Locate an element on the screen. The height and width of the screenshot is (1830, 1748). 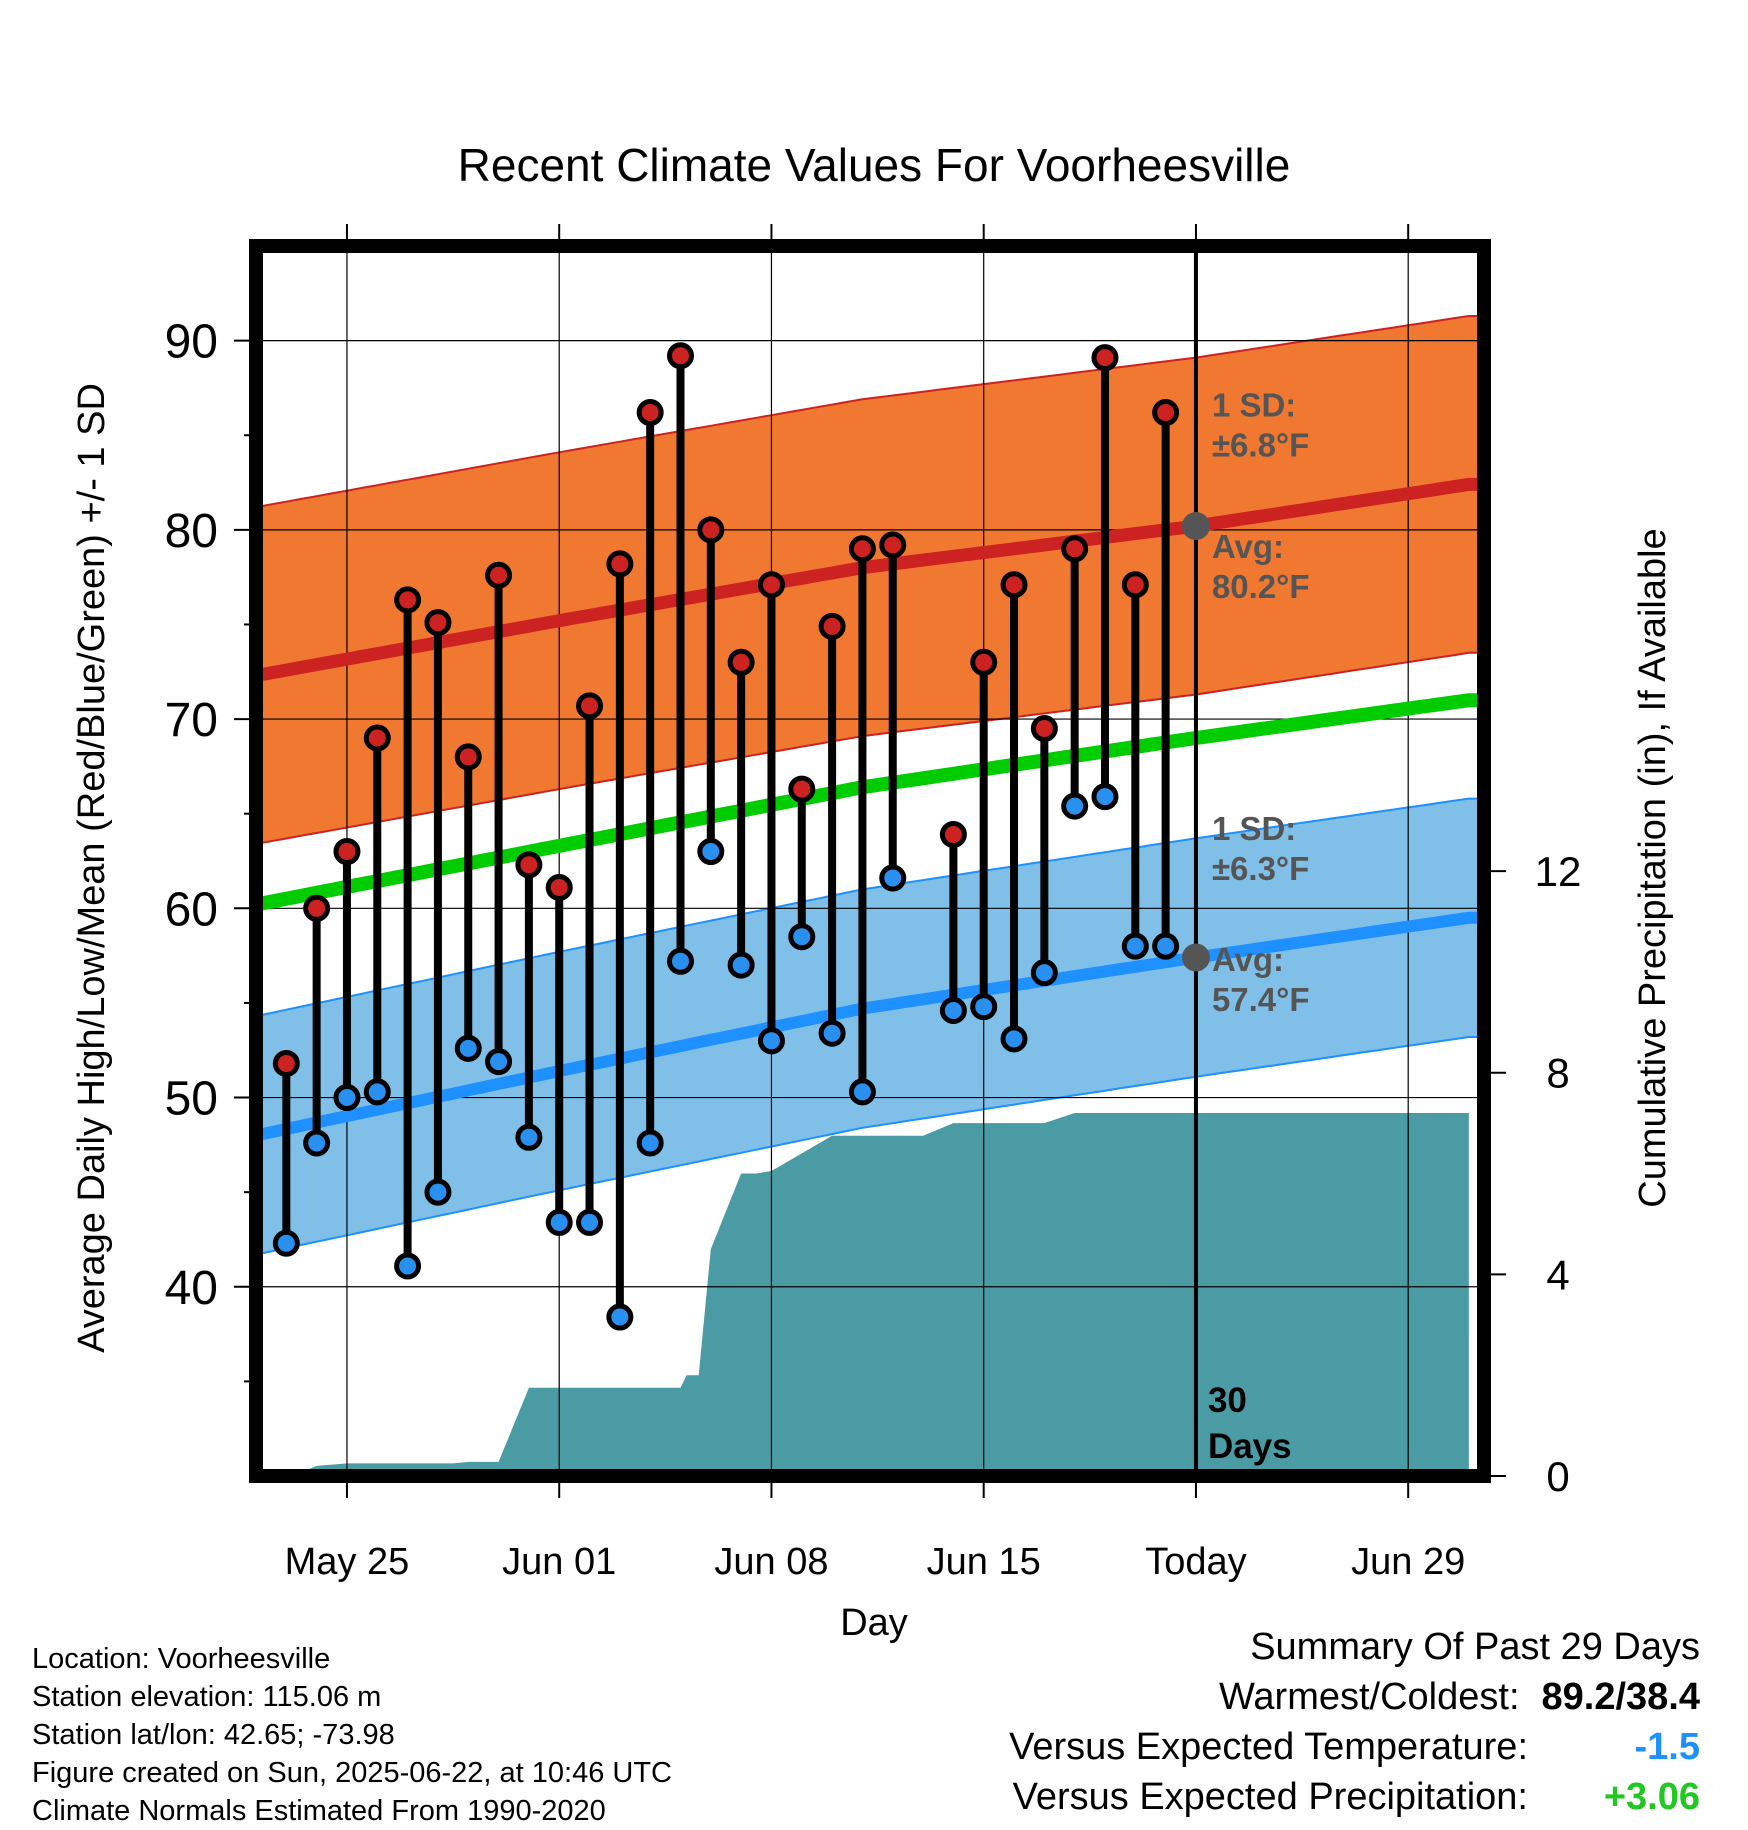
x-tick-label: Jun 15 is located at coordinates (984, 1562).